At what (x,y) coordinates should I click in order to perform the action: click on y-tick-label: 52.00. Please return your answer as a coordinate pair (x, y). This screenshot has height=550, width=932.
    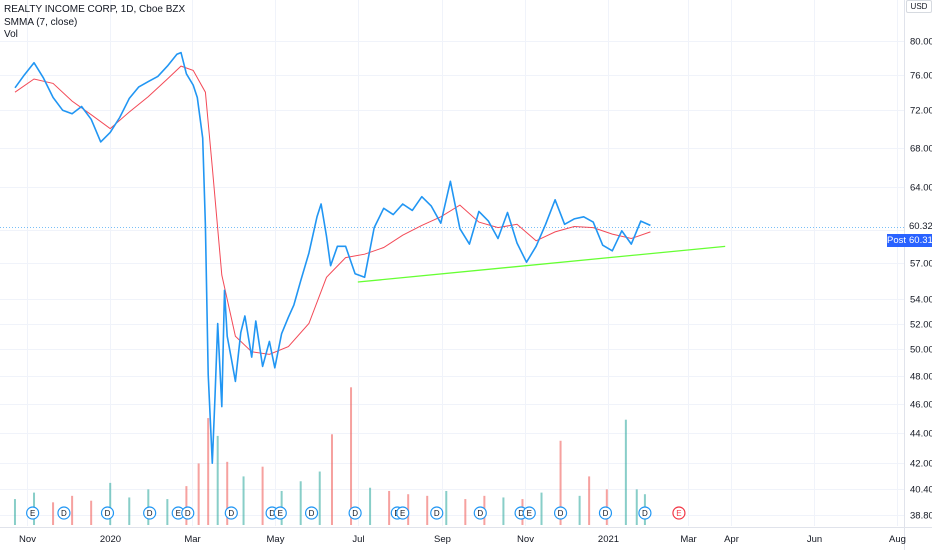
    Looking at the image, I should click on (921, 325).